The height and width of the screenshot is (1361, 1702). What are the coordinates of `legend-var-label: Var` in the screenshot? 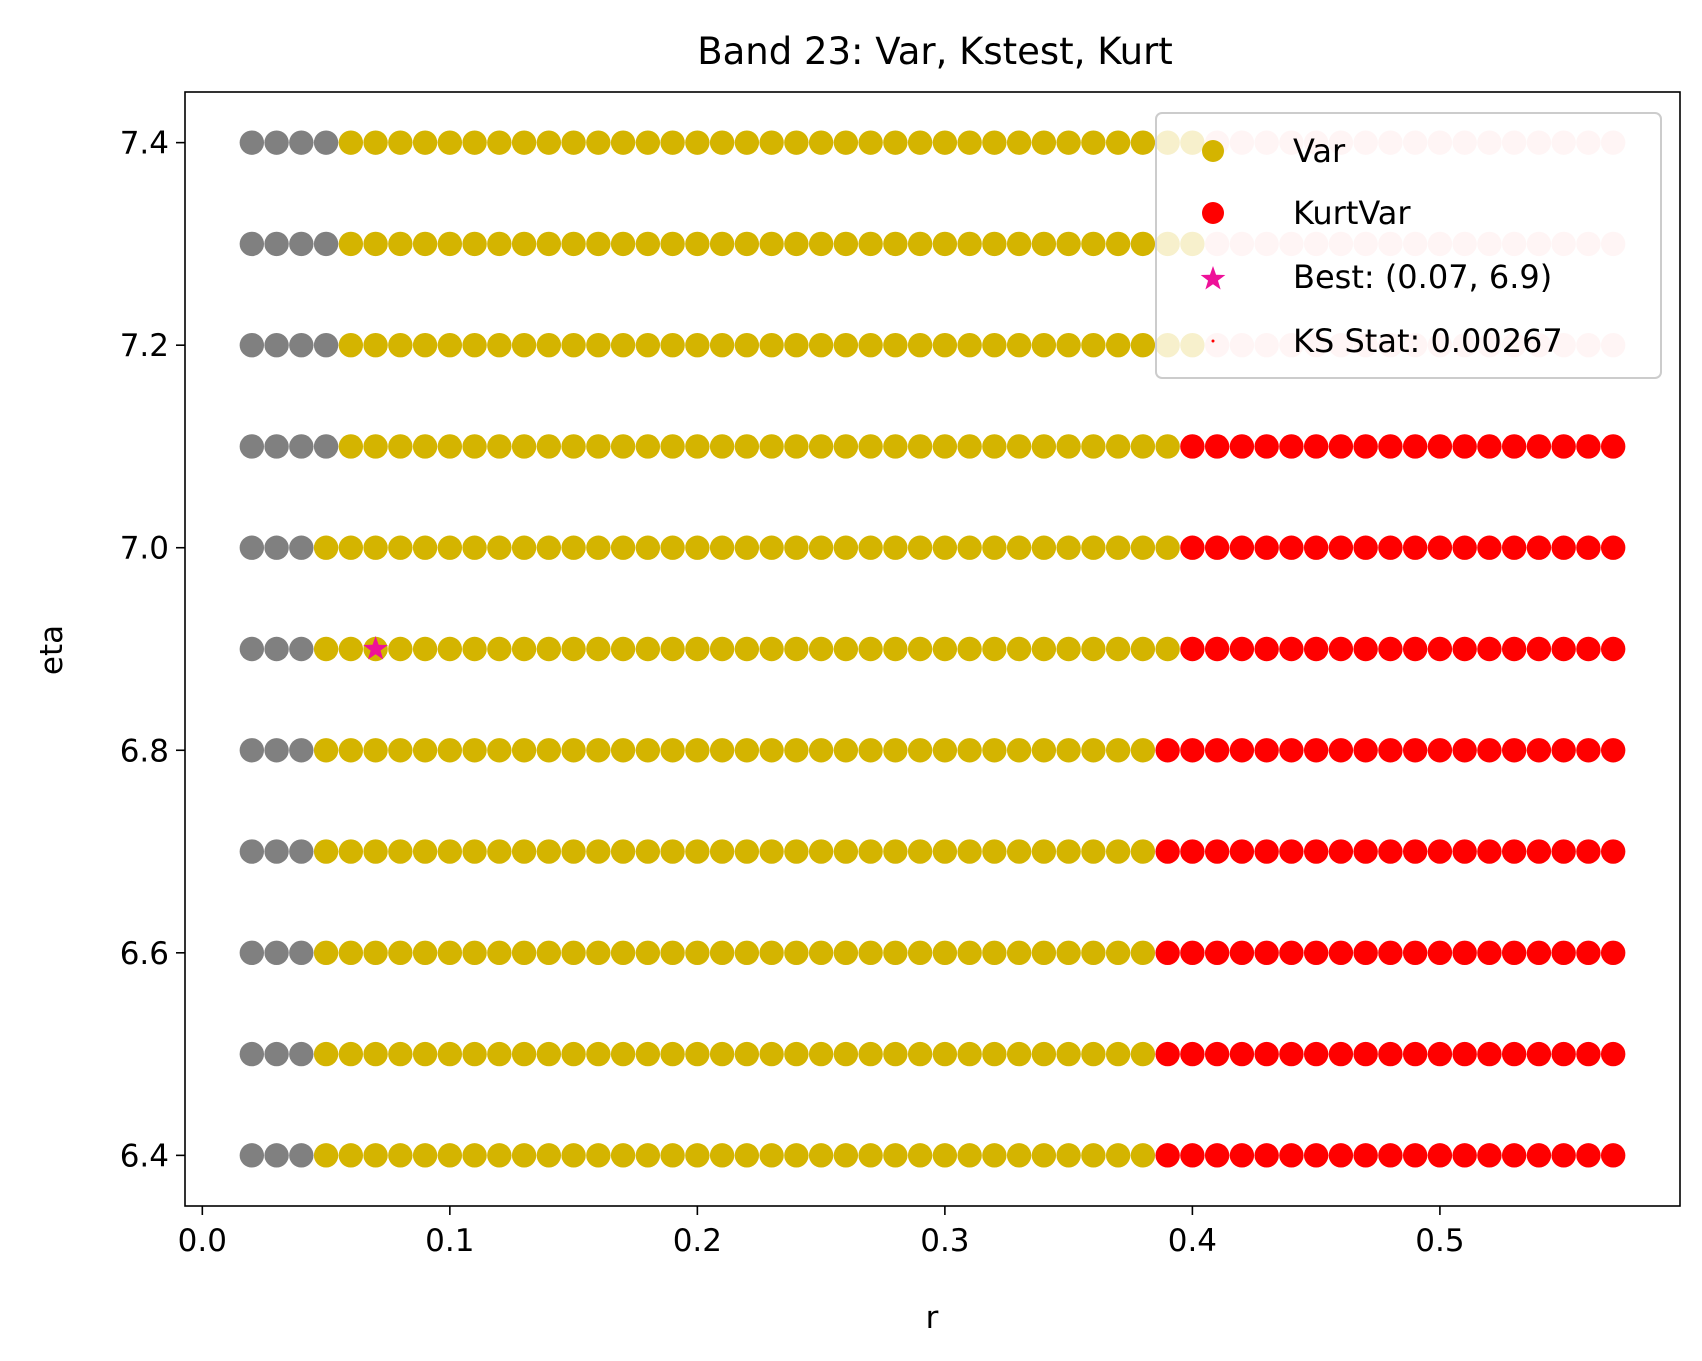 It's located at (1319, 151).